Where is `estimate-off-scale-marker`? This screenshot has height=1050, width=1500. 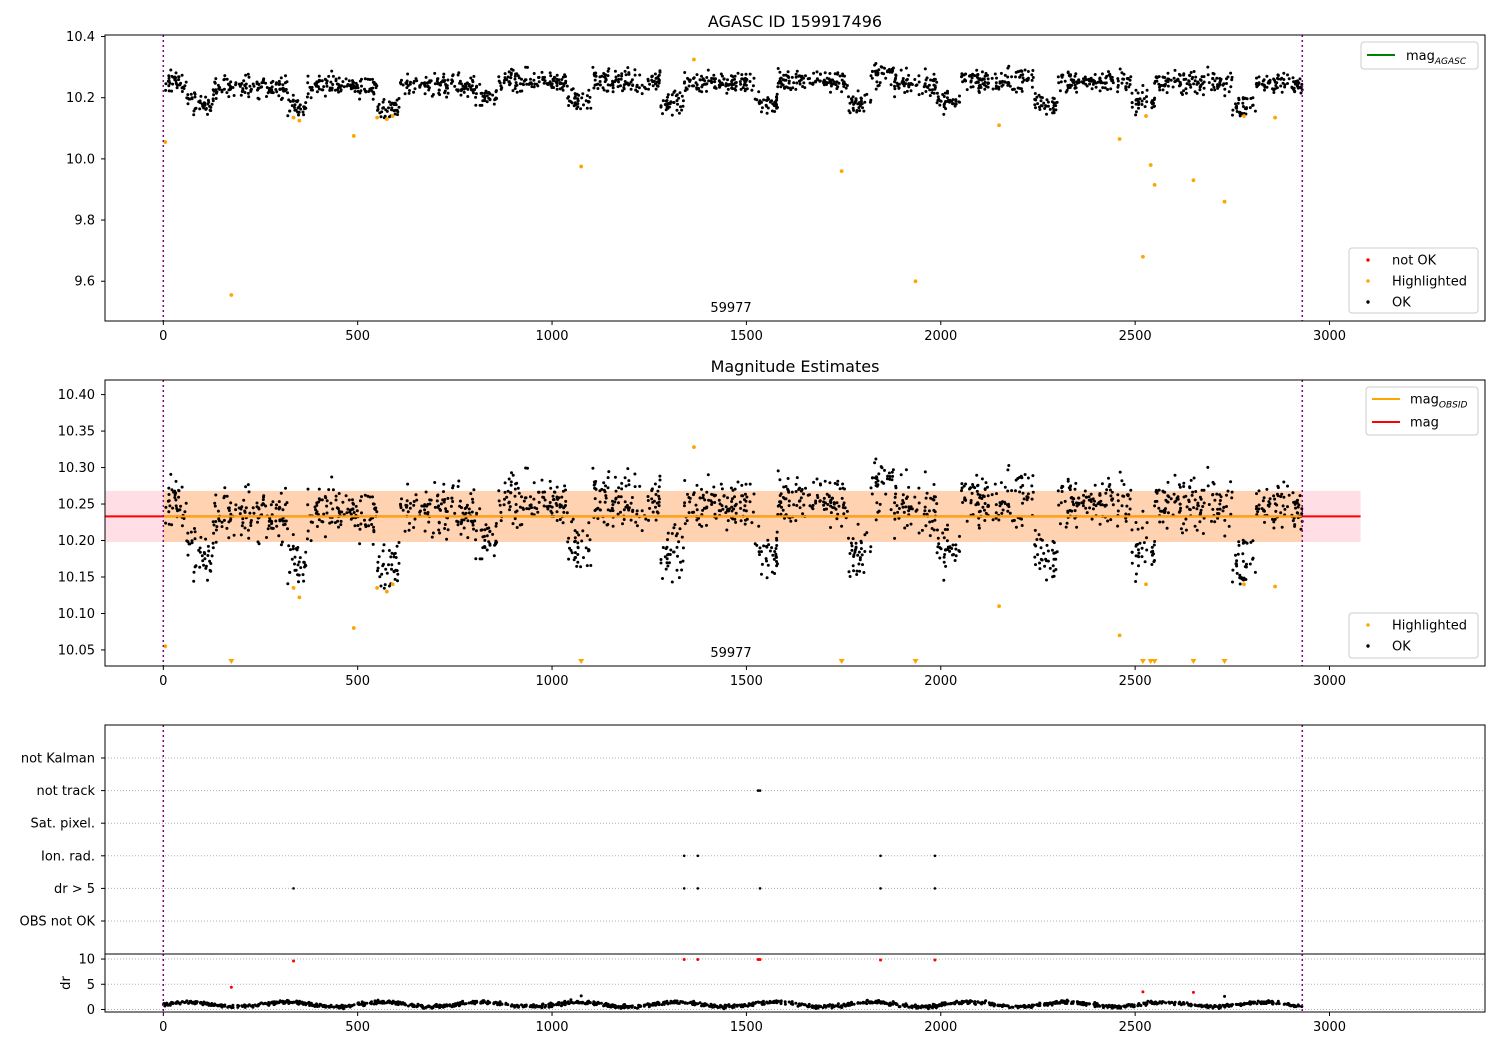
estimate-off-scale-marker is located at coordinates (1224, 661).